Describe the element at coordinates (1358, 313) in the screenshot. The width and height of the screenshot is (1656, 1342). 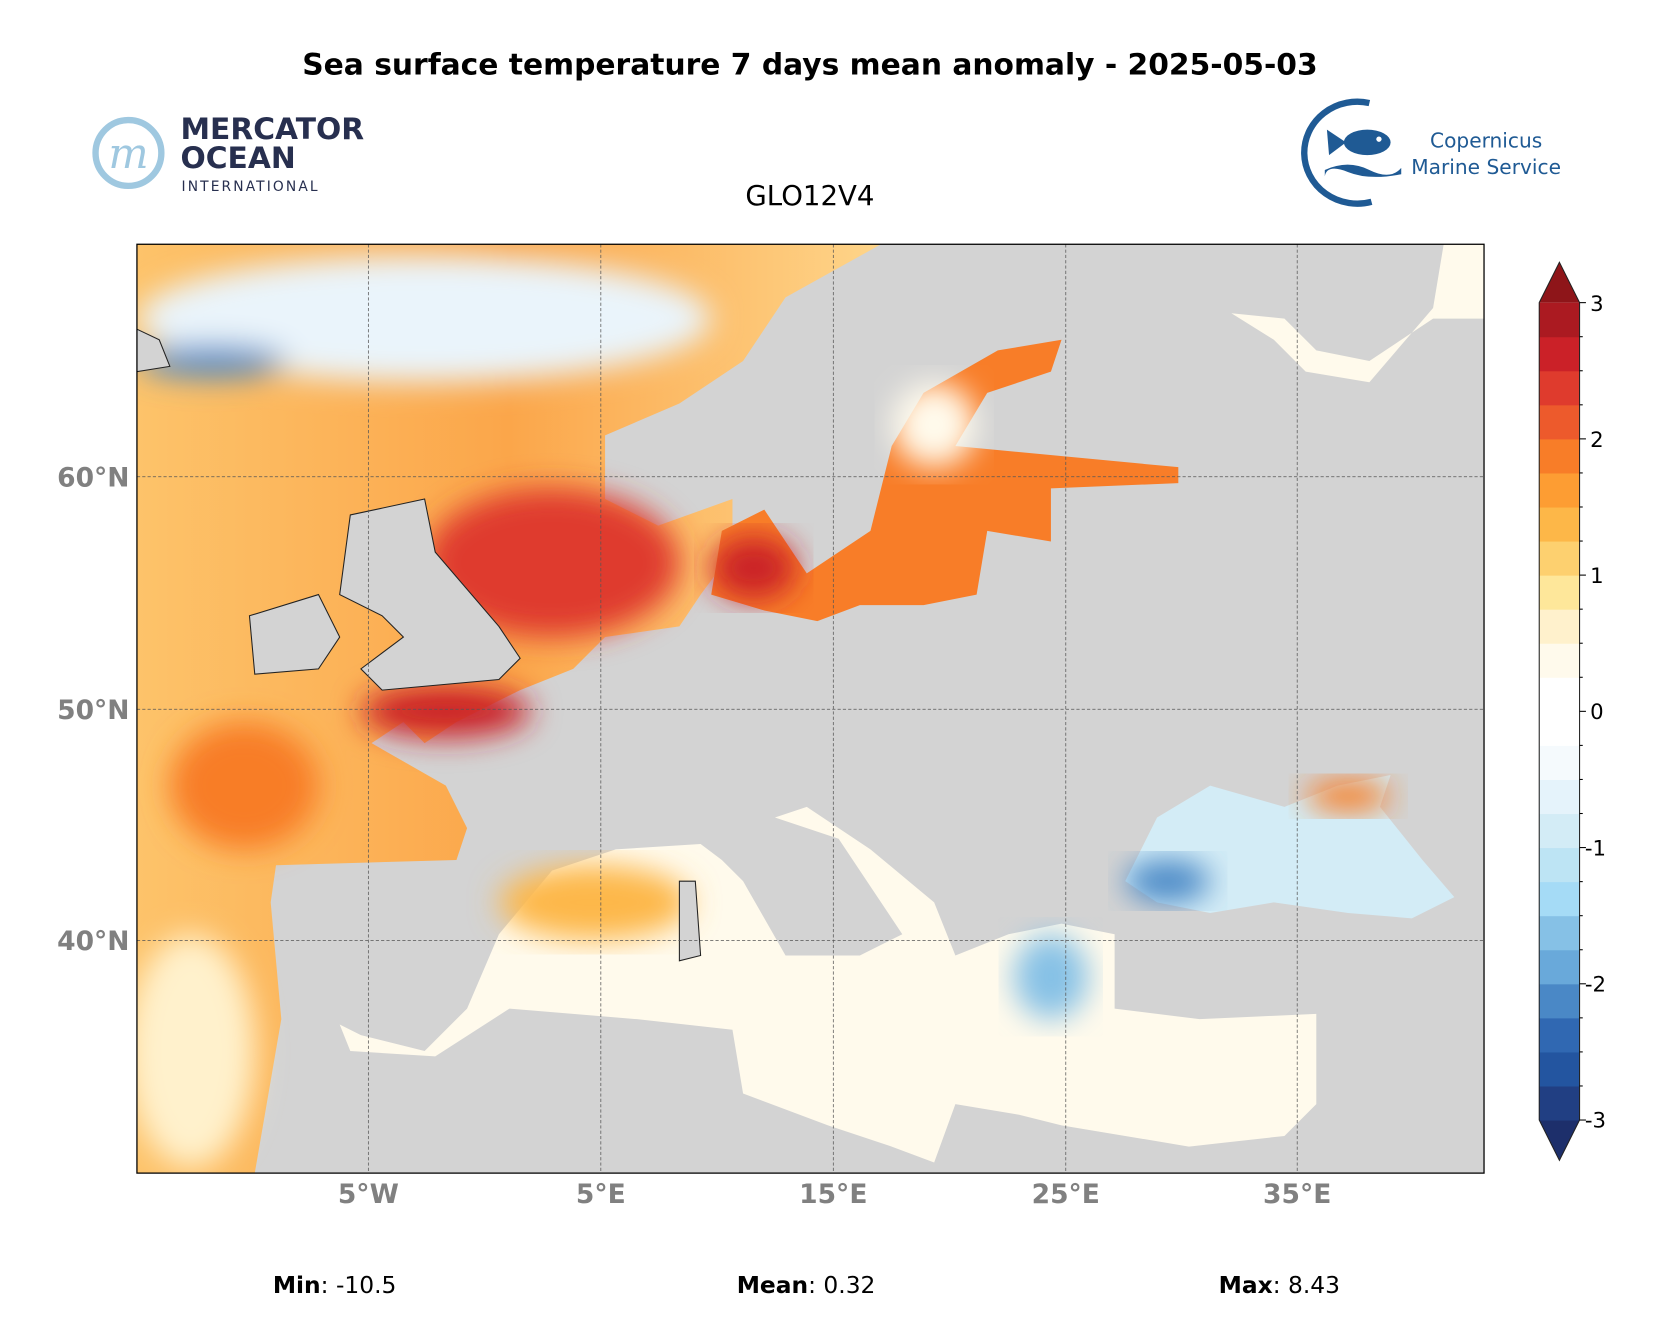
I see `white-sea` at that location.